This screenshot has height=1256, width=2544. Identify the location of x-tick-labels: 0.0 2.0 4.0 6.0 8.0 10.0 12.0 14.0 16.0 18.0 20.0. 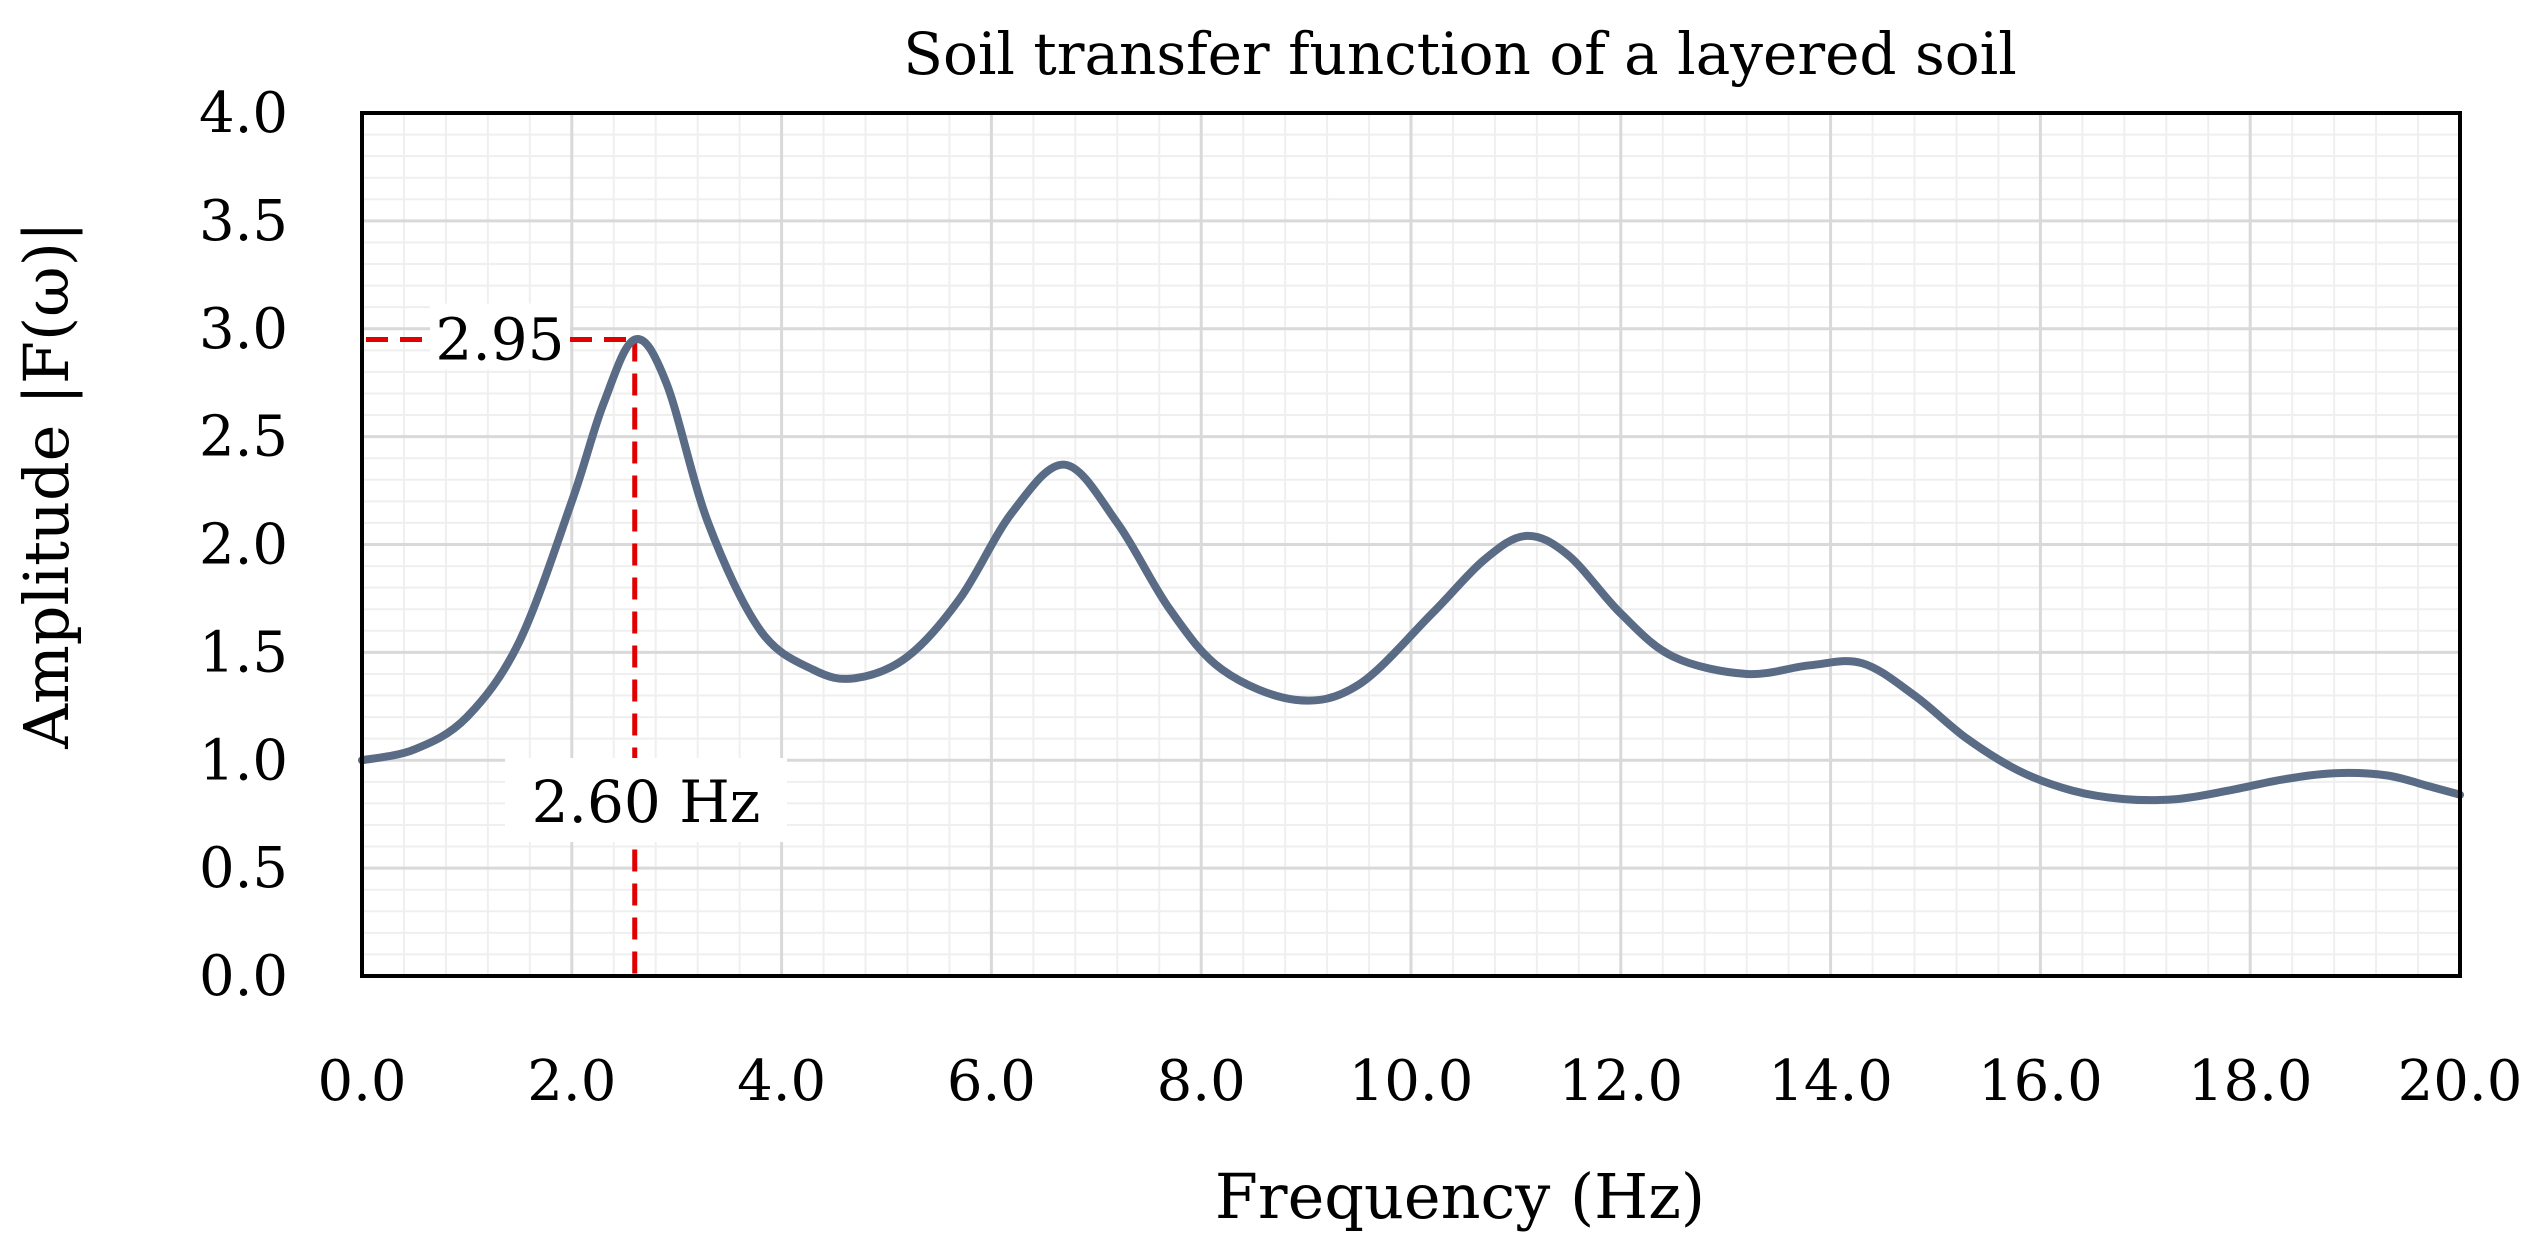
(1419, 1081).